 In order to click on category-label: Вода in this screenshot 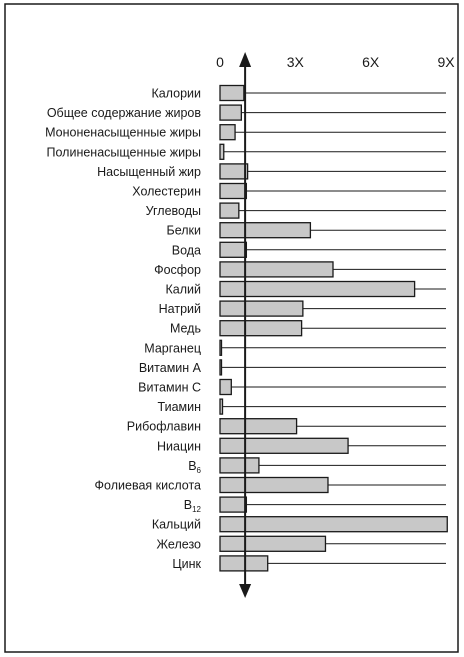, I will do `click(186, 250)`.